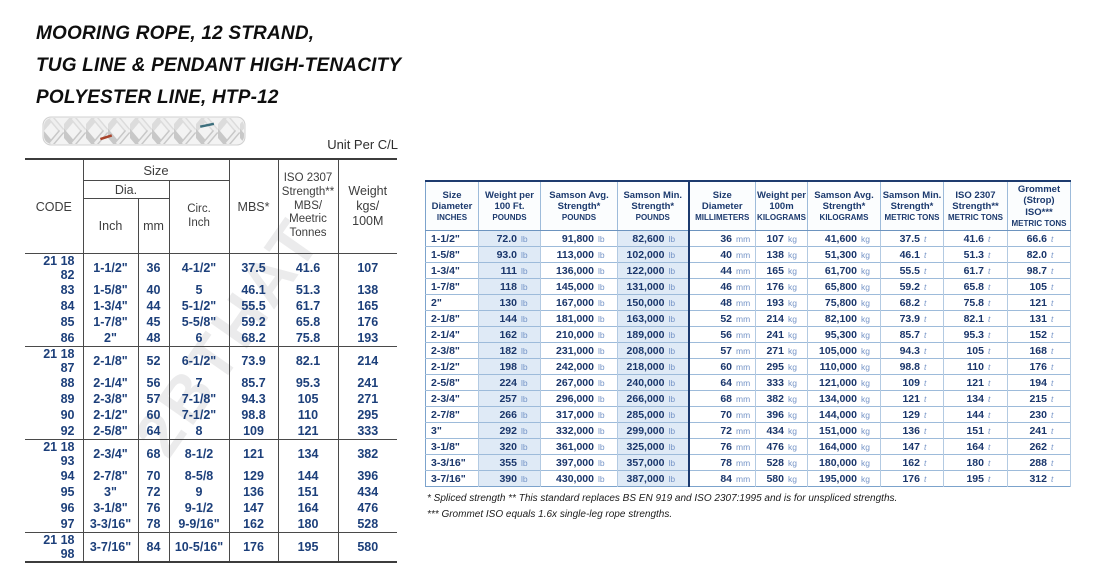 This screenshot has width=1100, height=563. I want to click on left-table-row: 85 1-7/8" 45 5-5/8" 59.2 65.8 176, so click(211, 322).